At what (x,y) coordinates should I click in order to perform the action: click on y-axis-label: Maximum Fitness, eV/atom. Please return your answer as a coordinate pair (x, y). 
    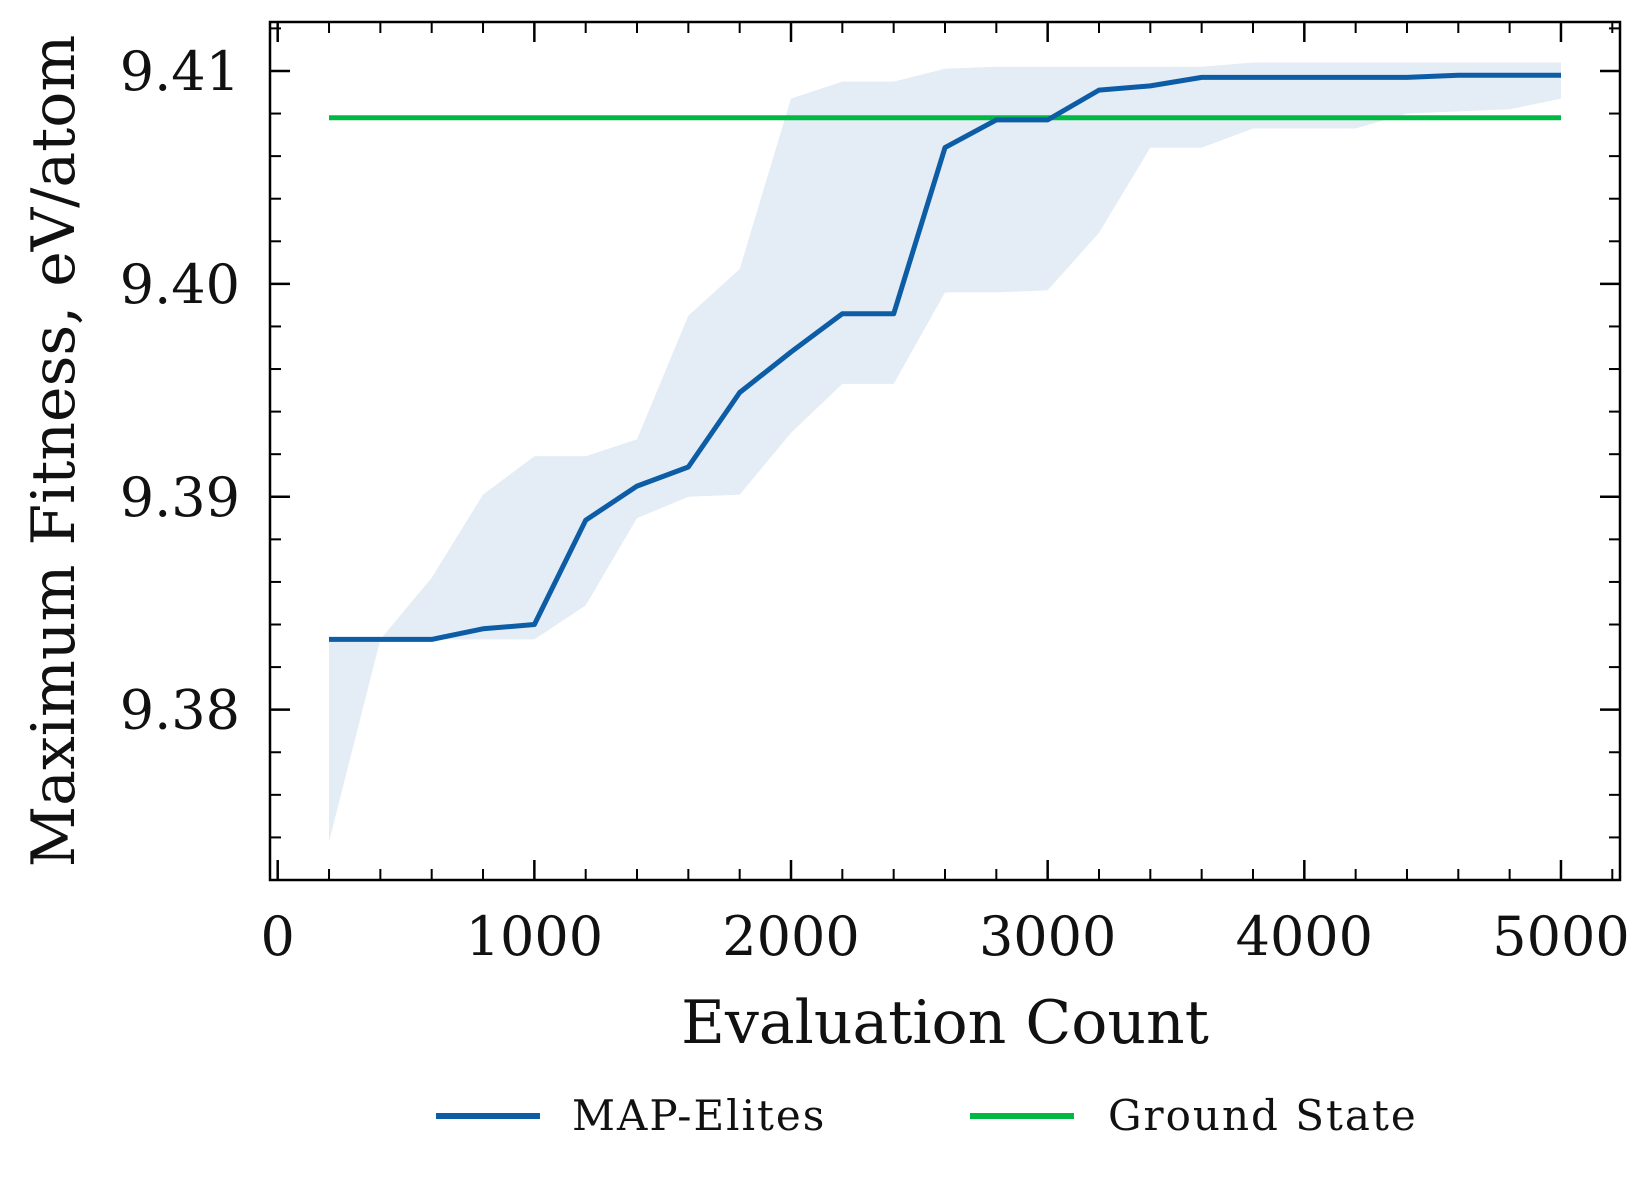
    Looking at the image, I should click on (54, 451).